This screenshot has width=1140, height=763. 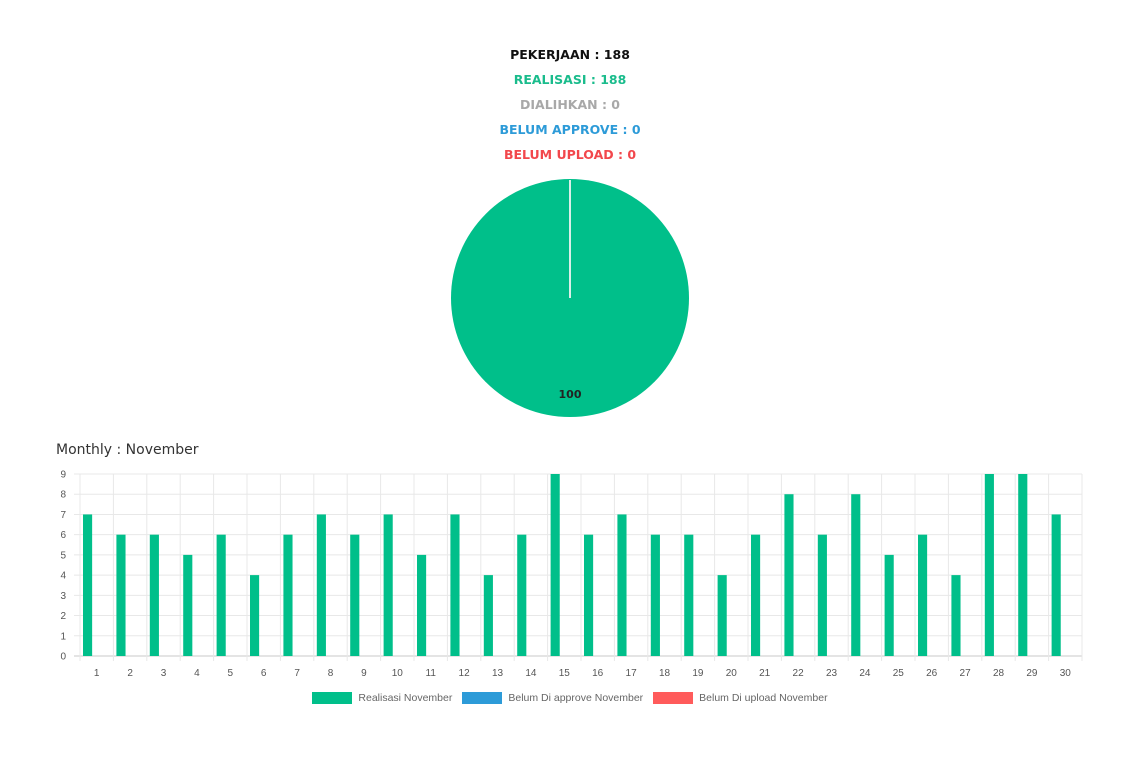 What do you see at coordinates (331, 673) in the screenshot?
I see `x-tick-label: 8` at bounding box center [331, 673].